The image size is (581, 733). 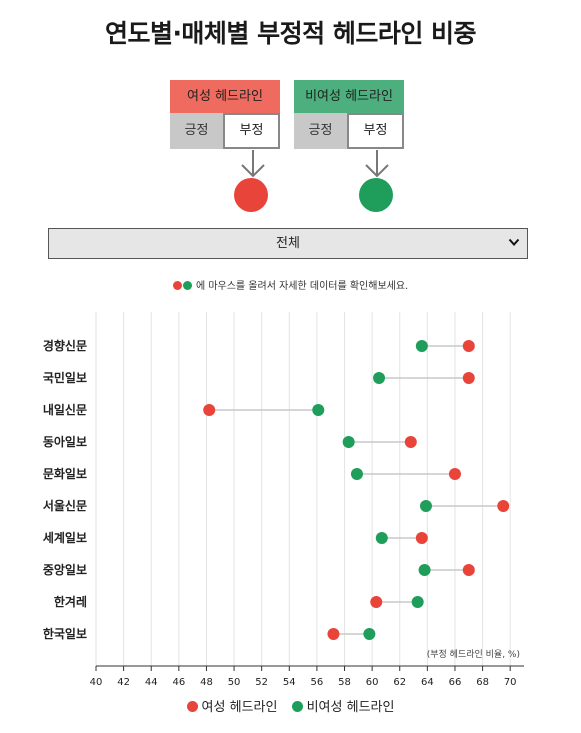 I want to click on category-label: 문화일보, so click(x=65, y=473).